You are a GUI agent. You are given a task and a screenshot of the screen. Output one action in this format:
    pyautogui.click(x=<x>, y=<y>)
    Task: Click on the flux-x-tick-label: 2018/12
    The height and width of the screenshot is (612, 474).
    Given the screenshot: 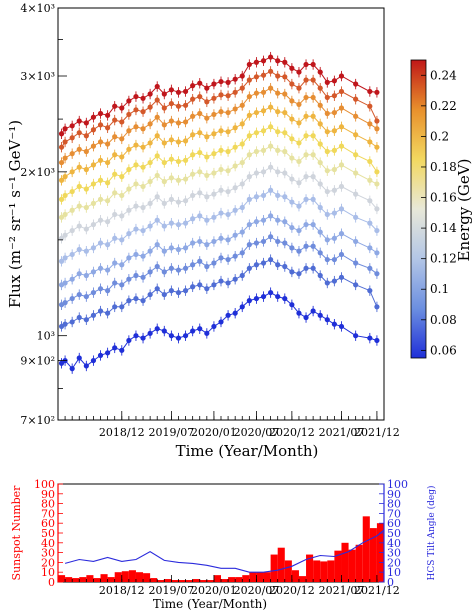 What is the action you would take?
    pyautogui.click(x=122, y=432)
    